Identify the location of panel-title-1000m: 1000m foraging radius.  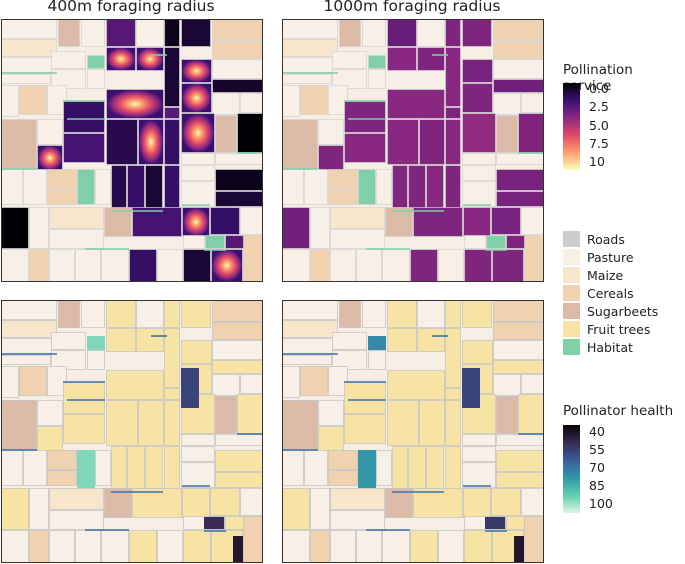
(412, 7).